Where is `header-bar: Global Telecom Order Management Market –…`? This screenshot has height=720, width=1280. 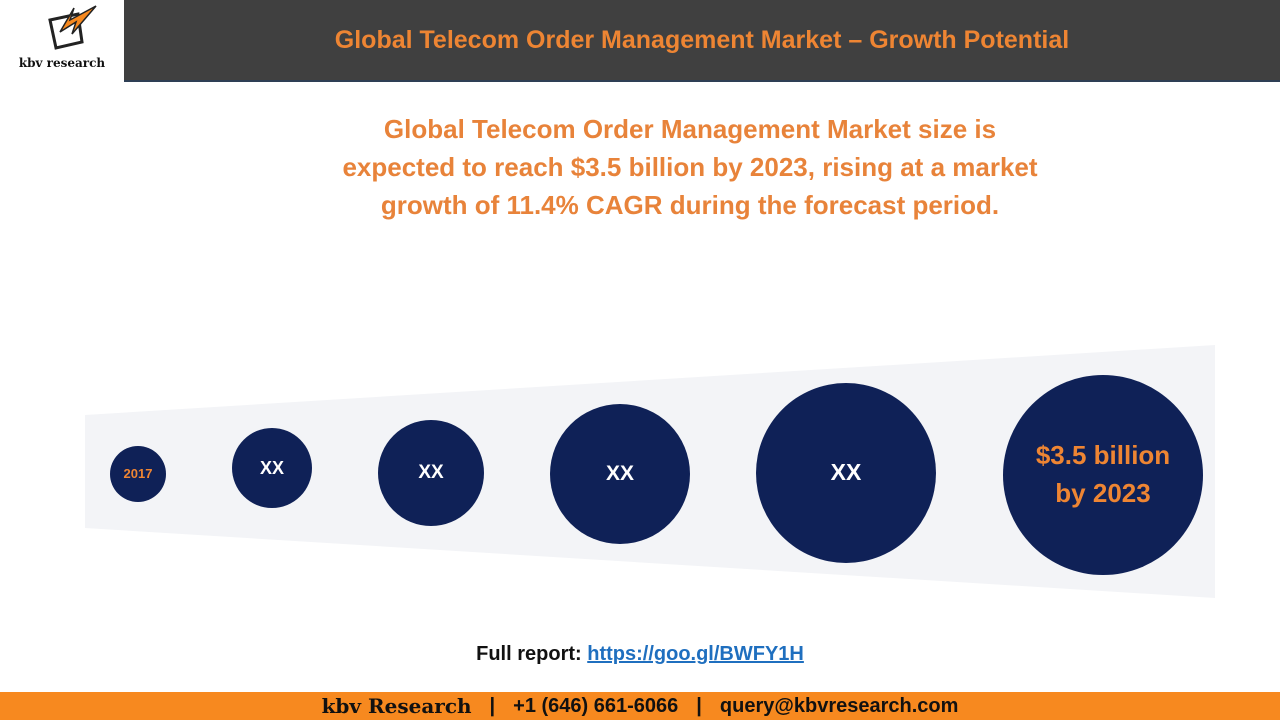
header-bar: Global Telecom Order Management Market –… is located at coordinates (702, 41).